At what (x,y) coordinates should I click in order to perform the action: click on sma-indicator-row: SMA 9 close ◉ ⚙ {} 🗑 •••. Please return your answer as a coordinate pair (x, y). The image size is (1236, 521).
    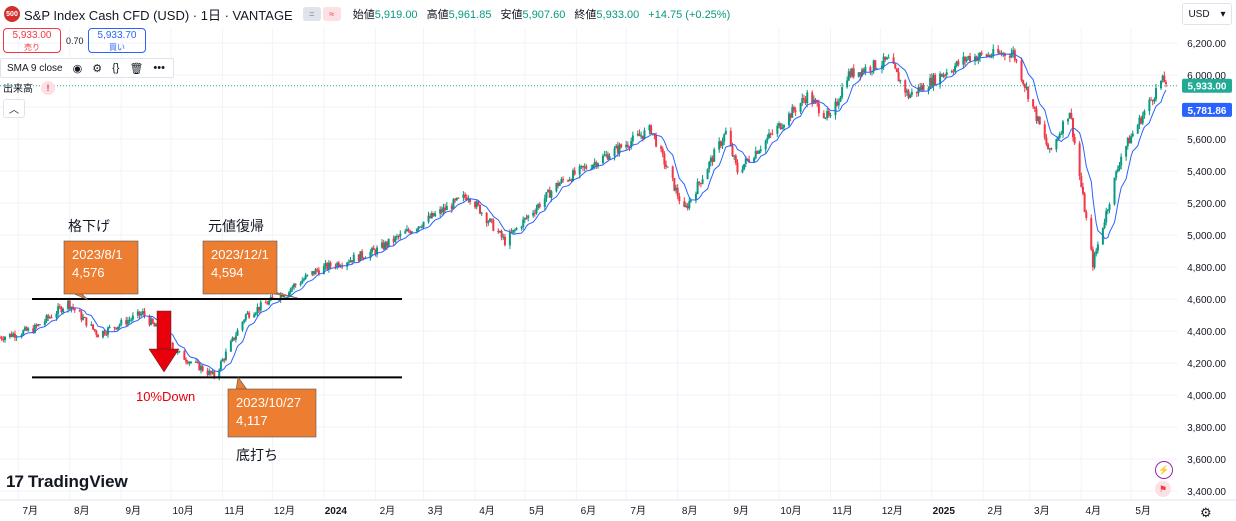
    Looking at the image, I should click on (87, 68).